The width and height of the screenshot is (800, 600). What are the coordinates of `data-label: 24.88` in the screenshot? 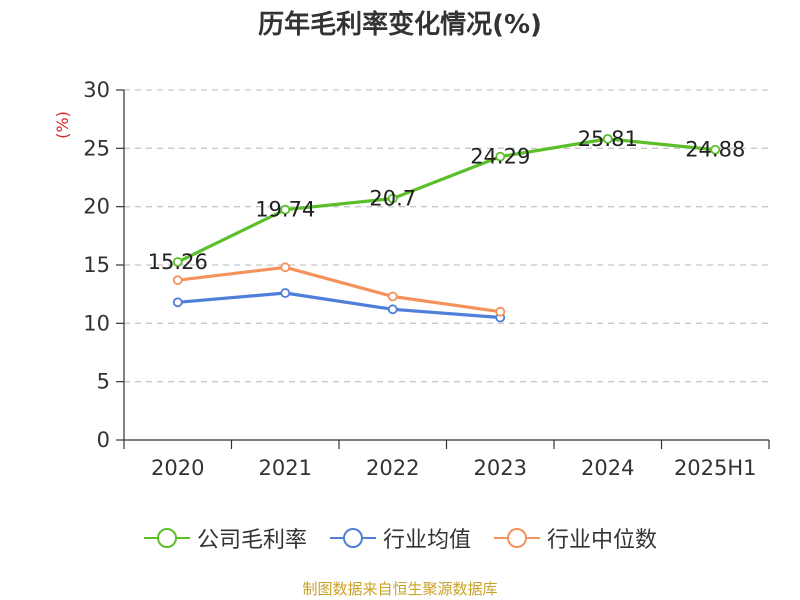 It's located at (715, 150).